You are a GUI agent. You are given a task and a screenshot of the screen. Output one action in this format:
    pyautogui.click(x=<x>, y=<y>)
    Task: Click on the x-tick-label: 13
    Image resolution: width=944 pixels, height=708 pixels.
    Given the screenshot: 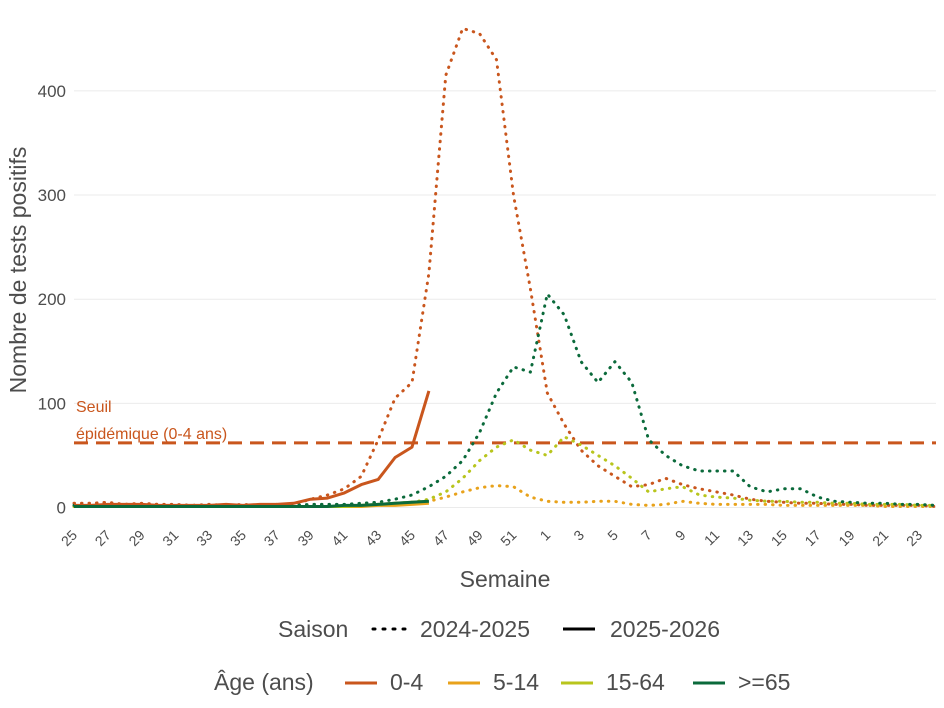 What is the action you would take?
    pyautogui.click(x=745, y=538)
    